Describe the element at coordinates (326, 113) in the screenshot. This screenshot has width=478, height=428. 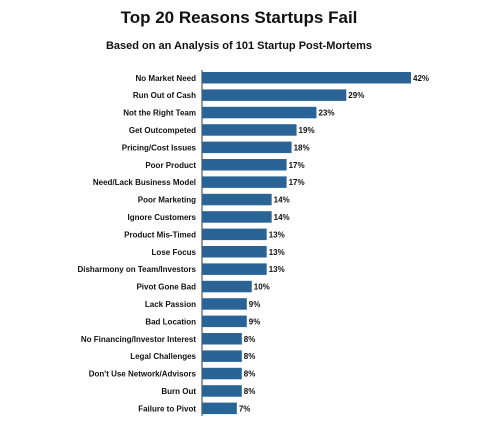
I see `value-label: 23%` at that location.